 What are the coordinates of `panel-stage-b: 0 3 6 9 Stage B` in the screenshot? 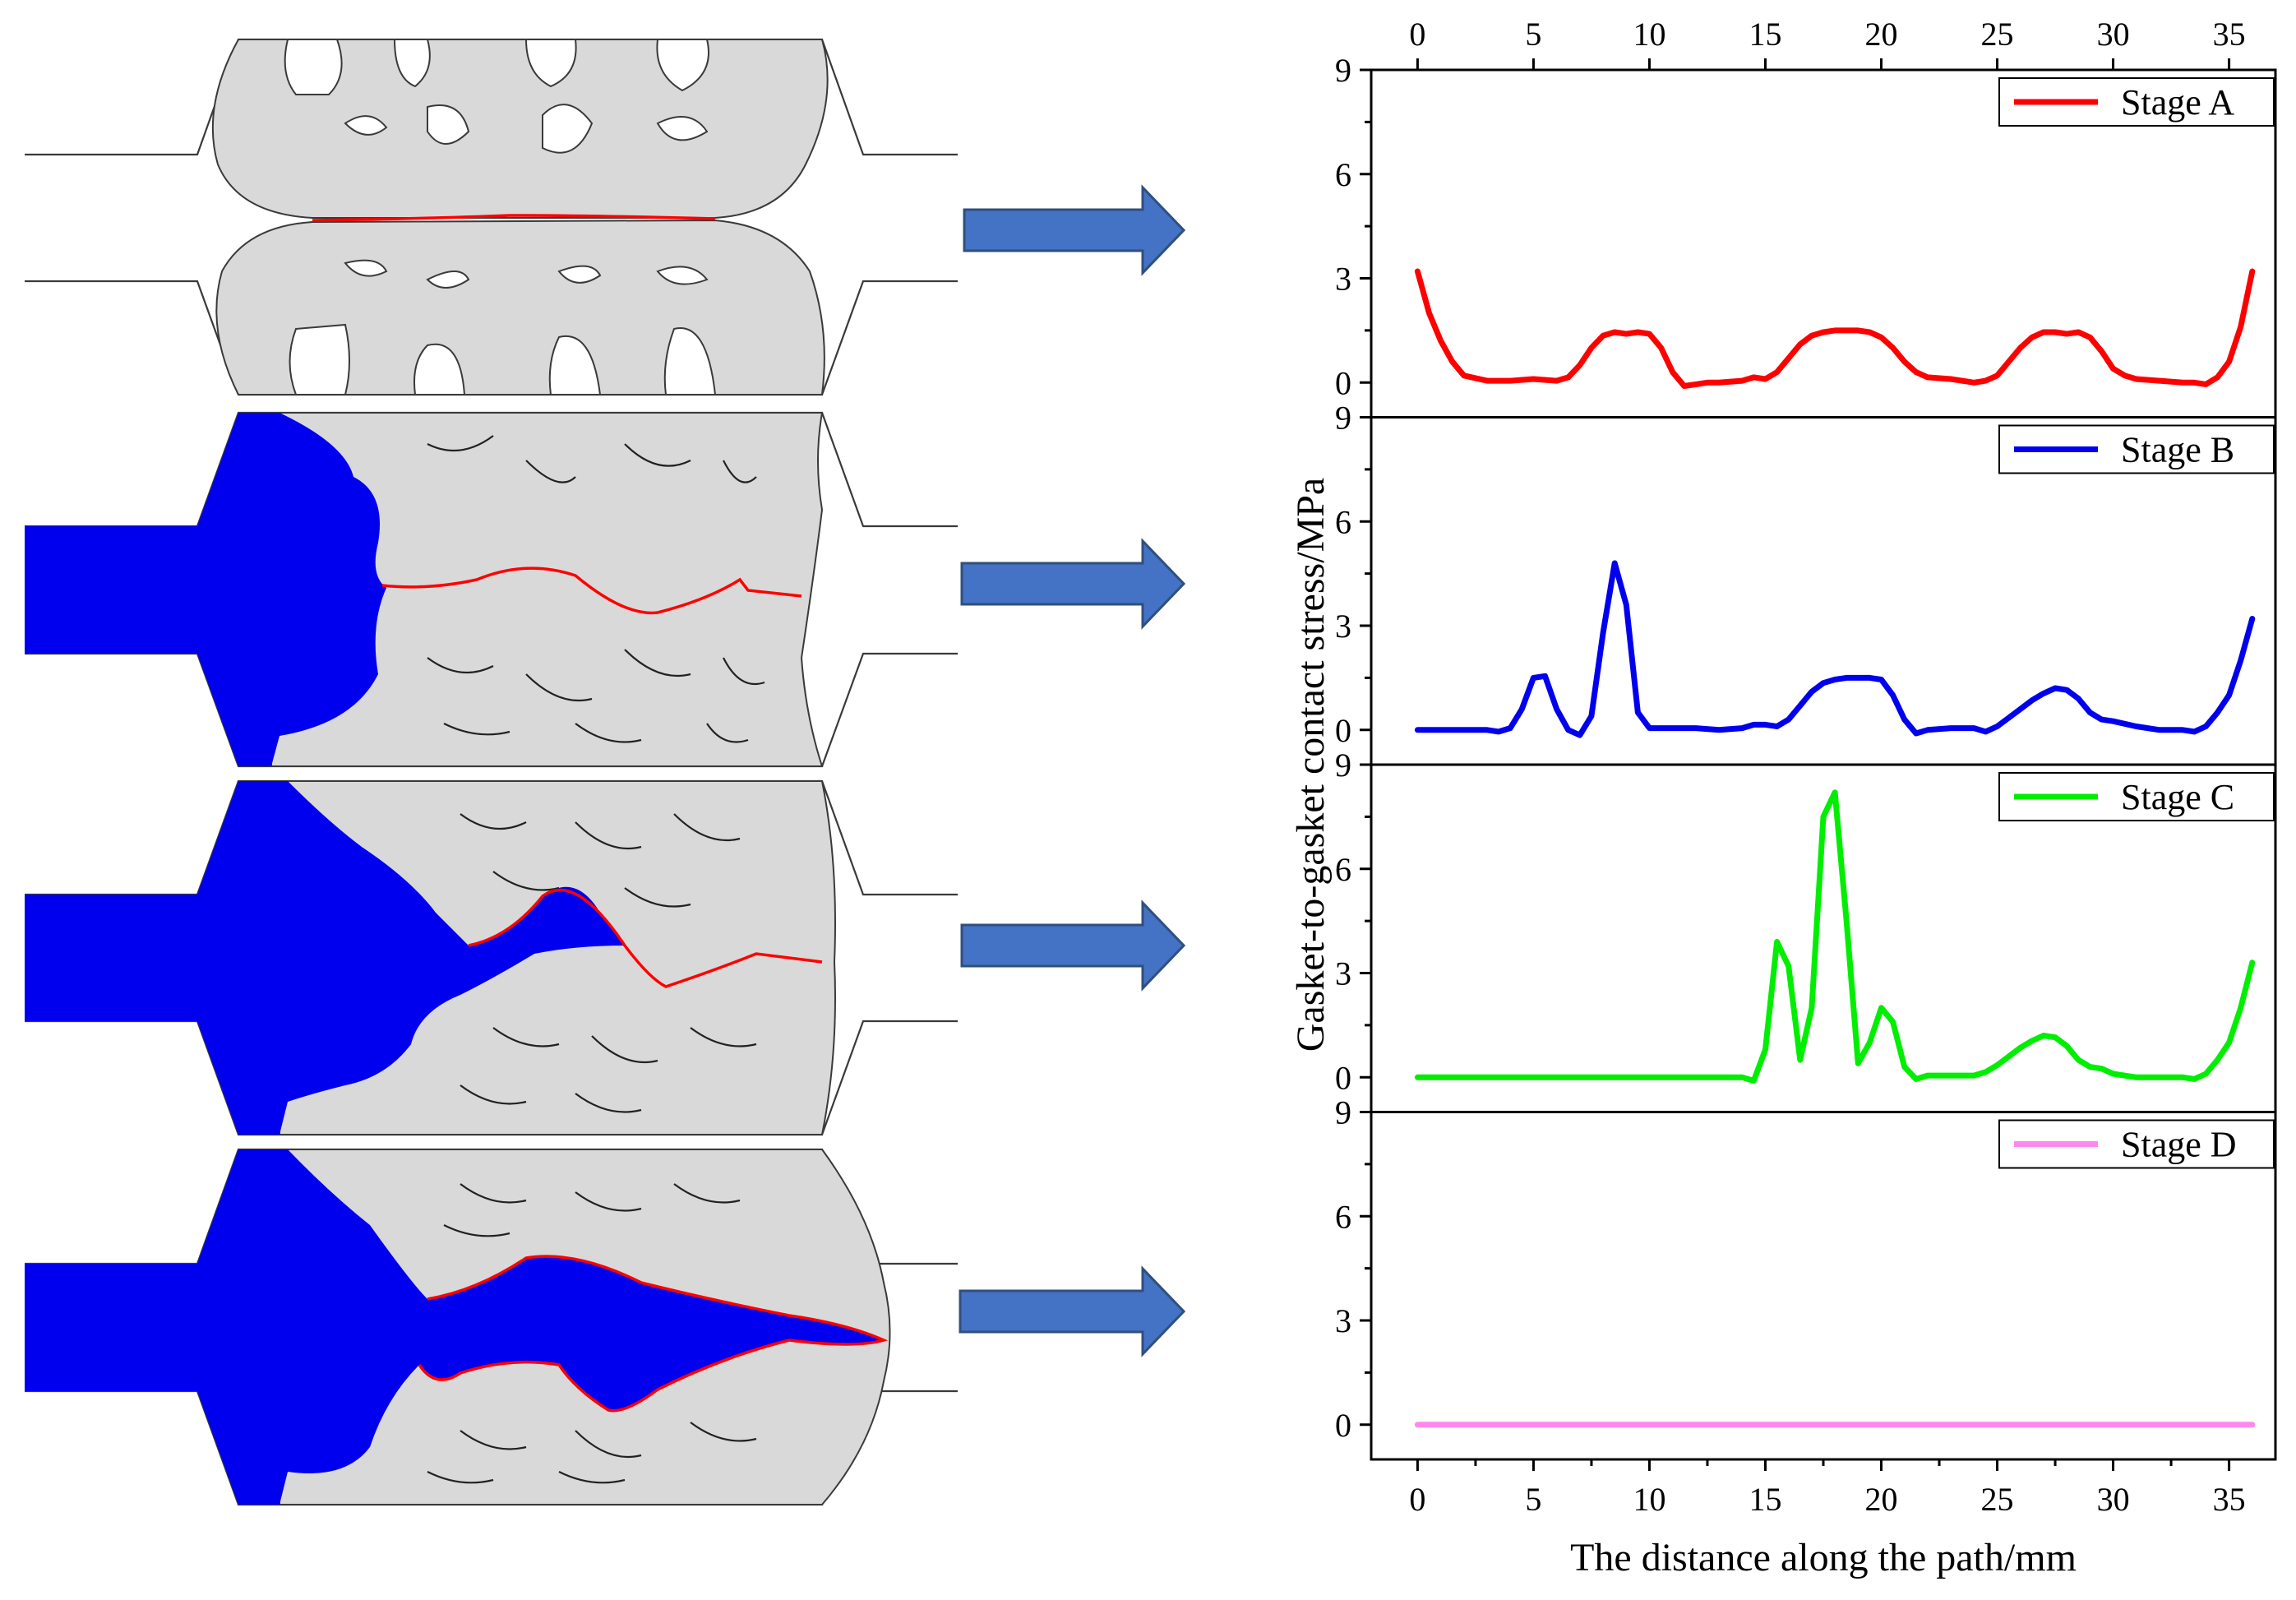 It's located at (1806, 583).